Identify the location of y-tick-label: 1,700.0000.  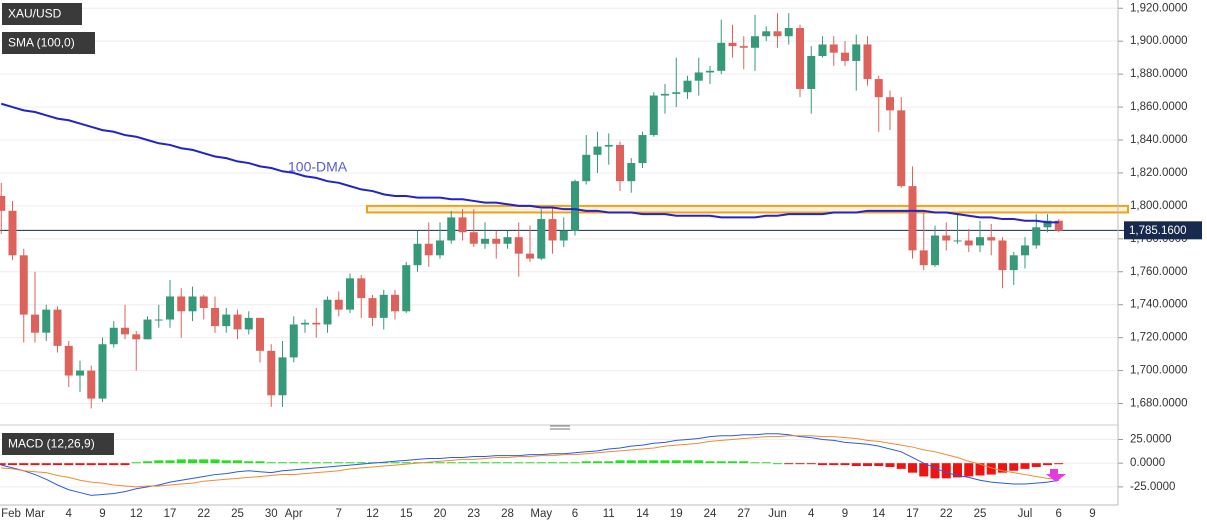
(1159, 371).